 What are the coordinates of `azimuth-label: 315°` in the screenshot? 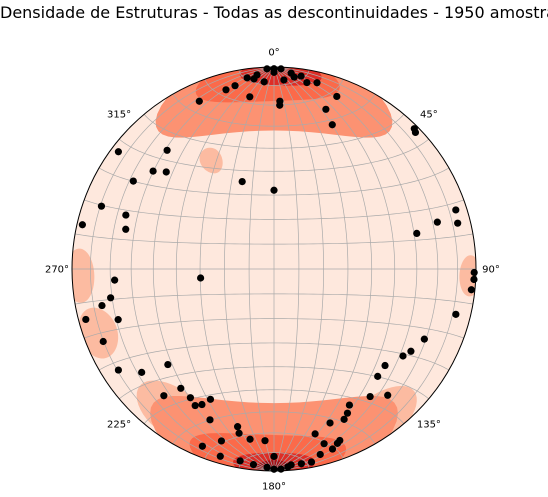 It's located at (119, 115).